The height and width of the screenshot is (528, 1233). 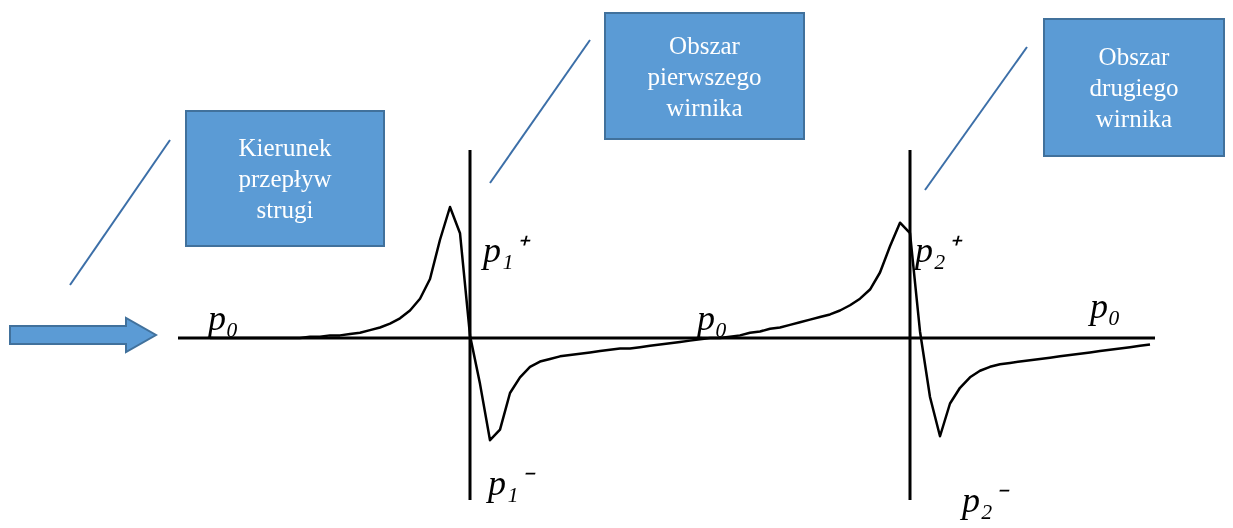 I want to click on text: p₁⁻, so click(x=510, y=483).